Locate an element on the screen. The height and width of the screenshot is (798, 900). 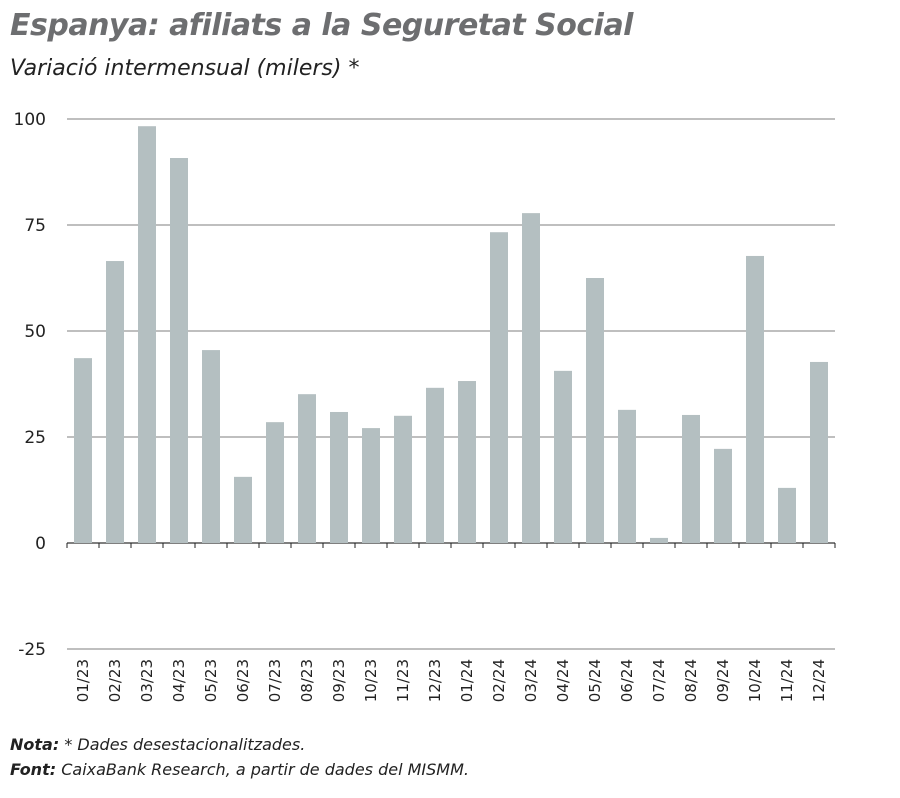
x-tick-label: 11/23 is located at coordinates (403, 680).